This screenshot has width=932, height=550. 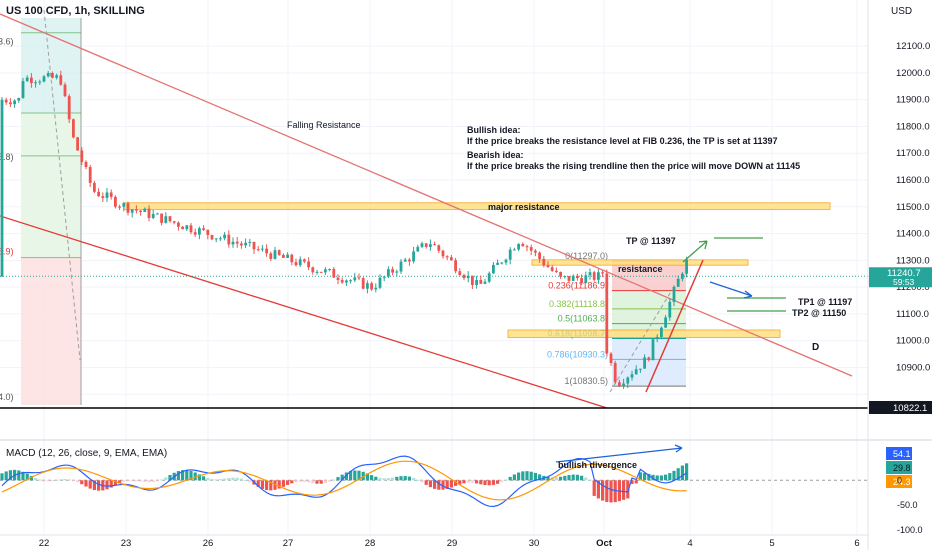 What do you see at coordinates (75, 11) in the screenshot?
I see `symbol-title: US 100 CFD, 1h, SKILLING` at bounding box center [75, 11].